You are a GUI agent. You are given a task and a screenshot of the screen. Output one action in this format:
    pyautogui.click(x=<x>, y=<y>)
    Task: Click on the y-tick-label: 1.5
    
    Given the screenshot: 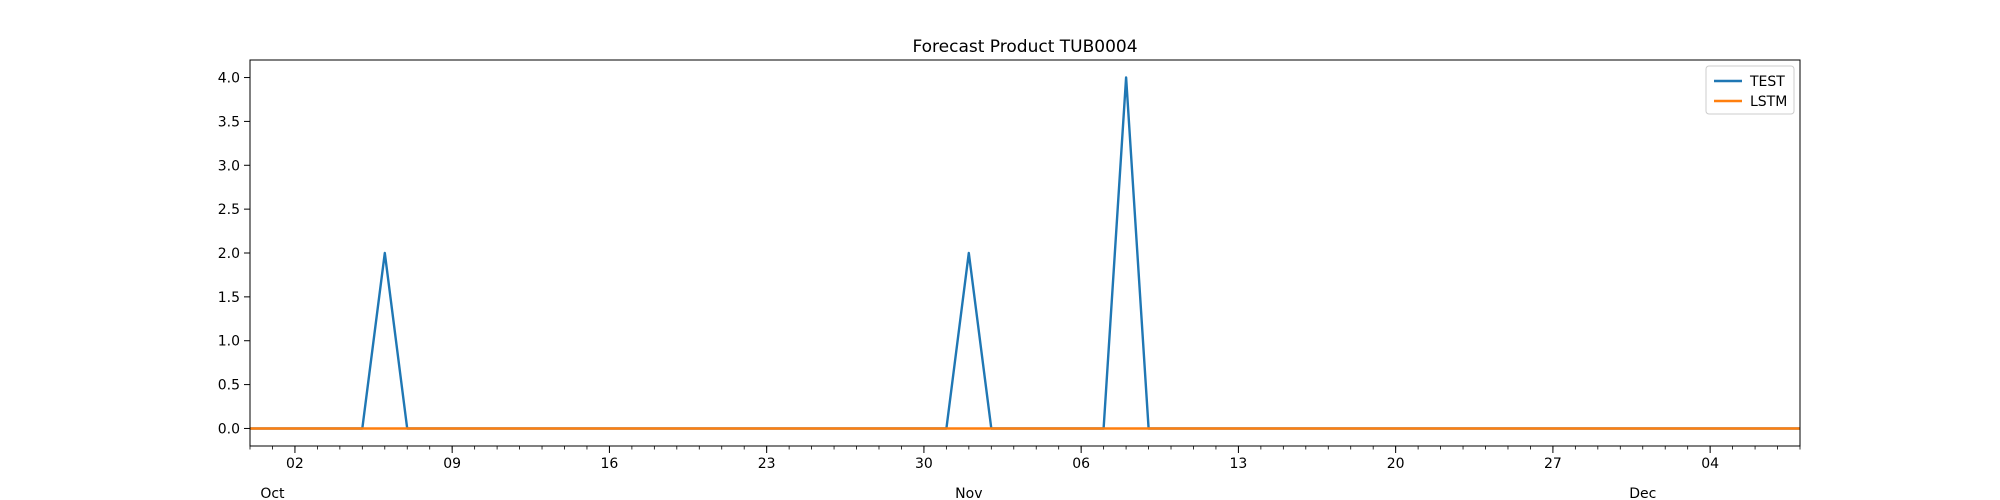 What is the action you would take?
    pyautogui.click(x=229, y=298)
    